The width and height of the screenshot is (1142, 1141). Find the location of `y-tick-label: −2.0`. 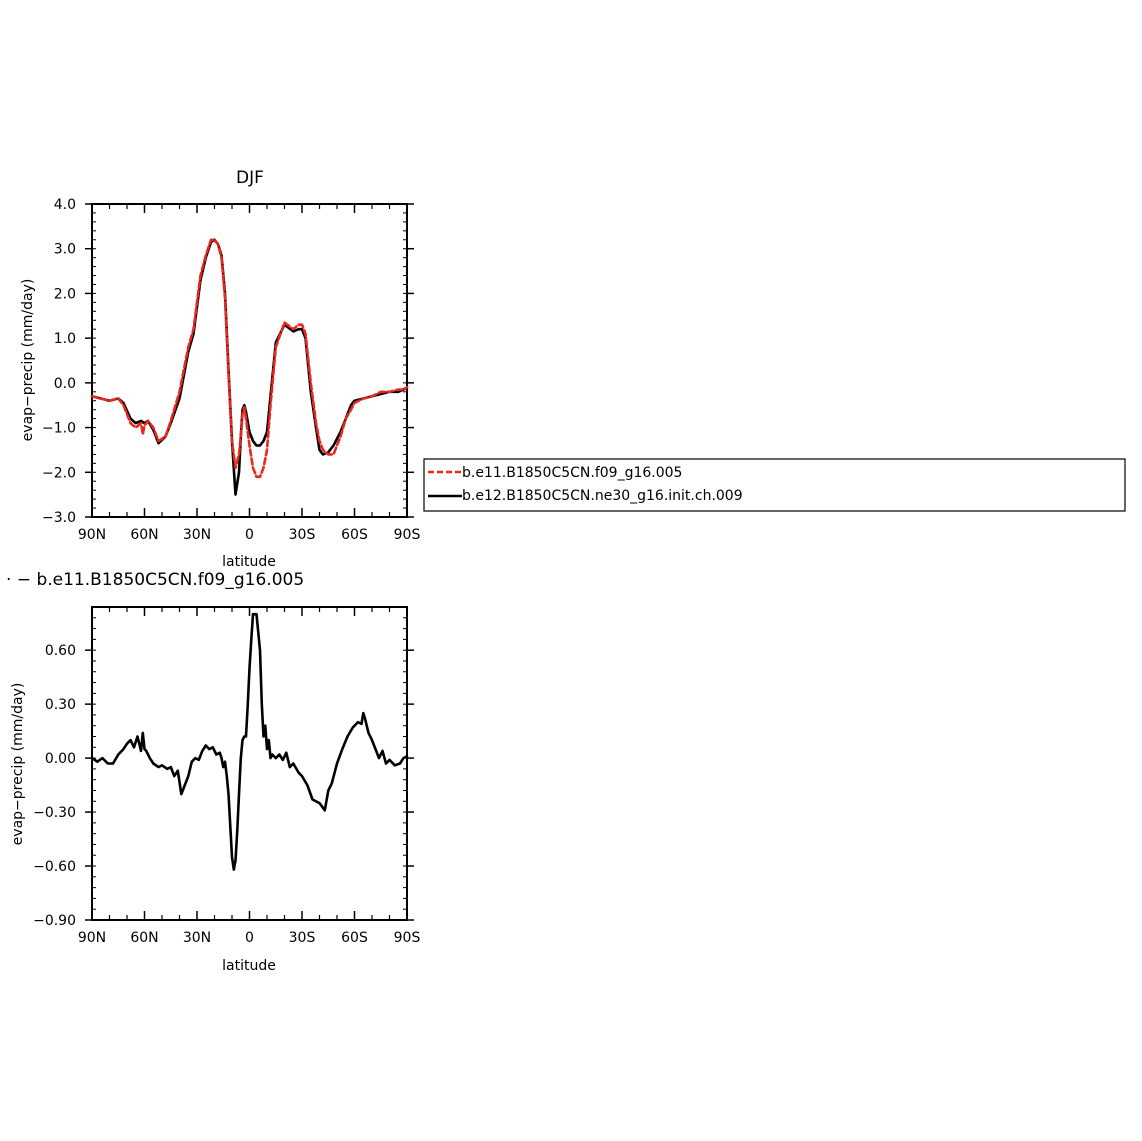

y-tick-label: −2.0 is located at coordinates (59, 473).